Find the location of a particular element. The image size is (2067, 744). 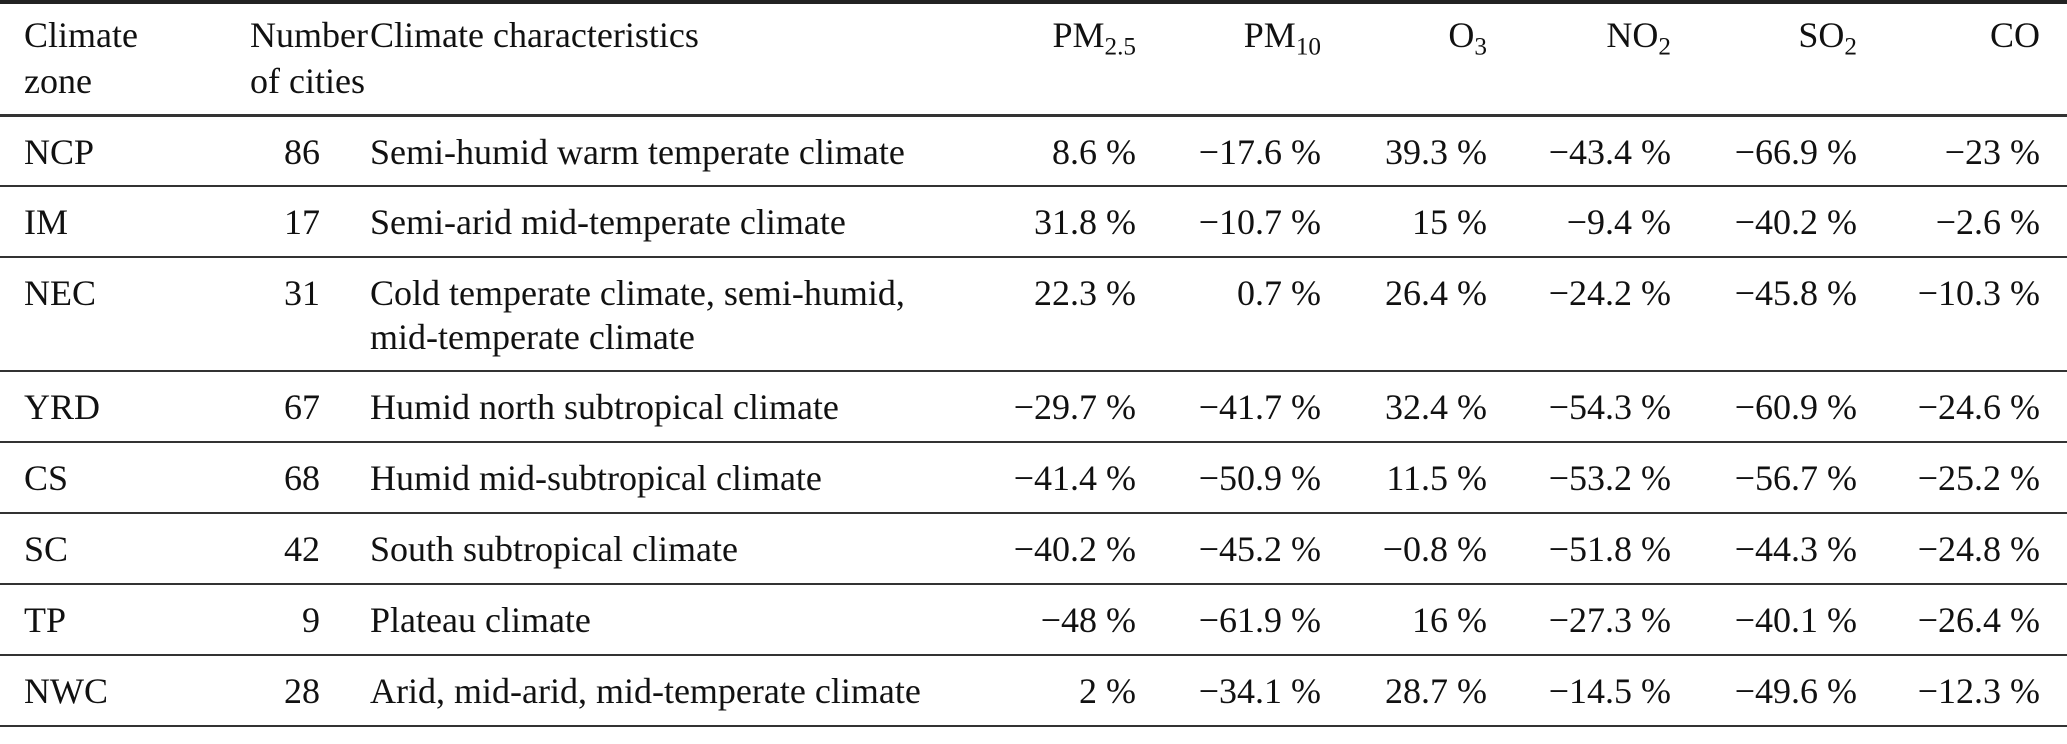

pollutant-subscript: 2.5 is located at coordinates (1120, 47).